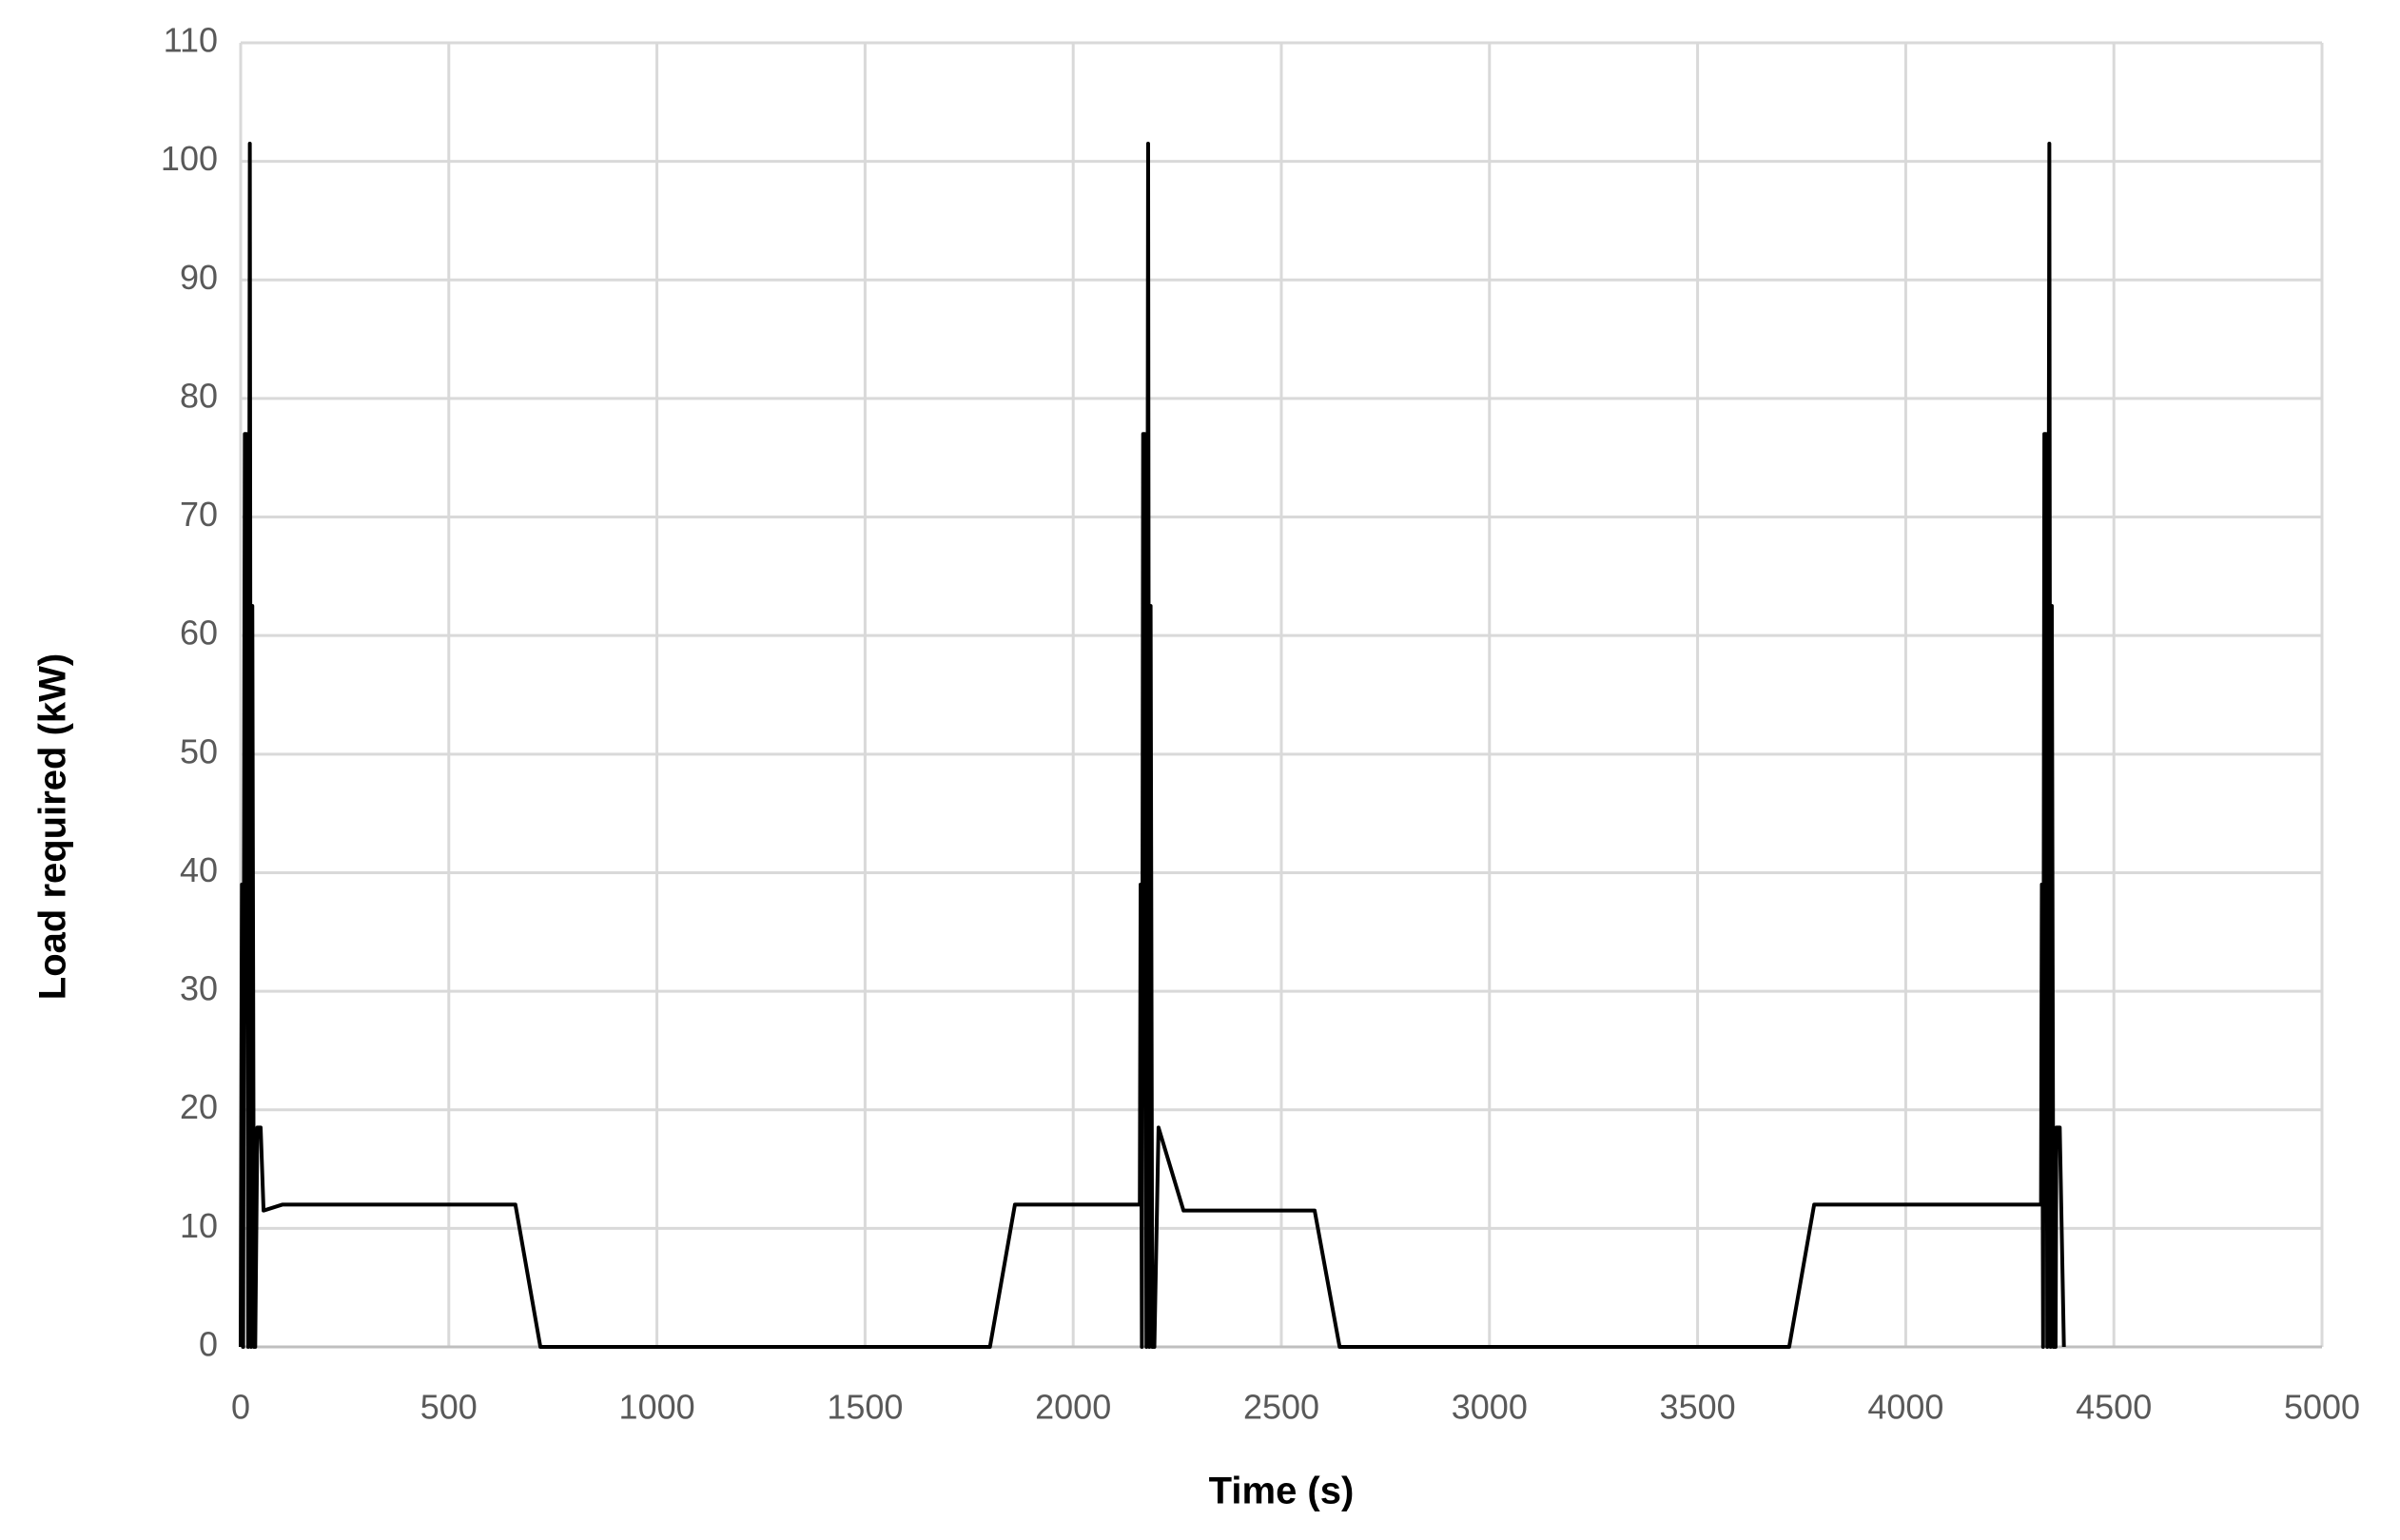 This screenshot has height=1540, width=2400. Describe the element at coordinates (199, 278) in the screenshot. I see `y-tick-label: 90` at that location.